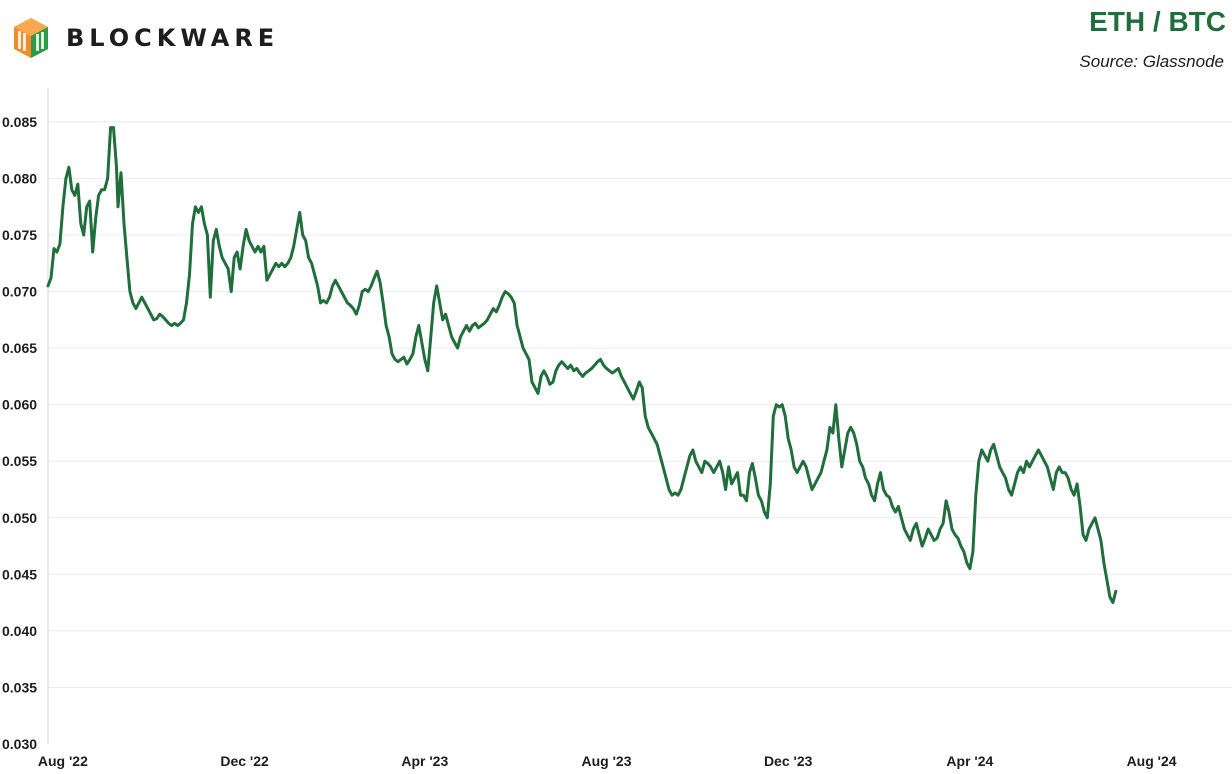  I want to click on y-tick-label: 0.060, so click(19, 405).